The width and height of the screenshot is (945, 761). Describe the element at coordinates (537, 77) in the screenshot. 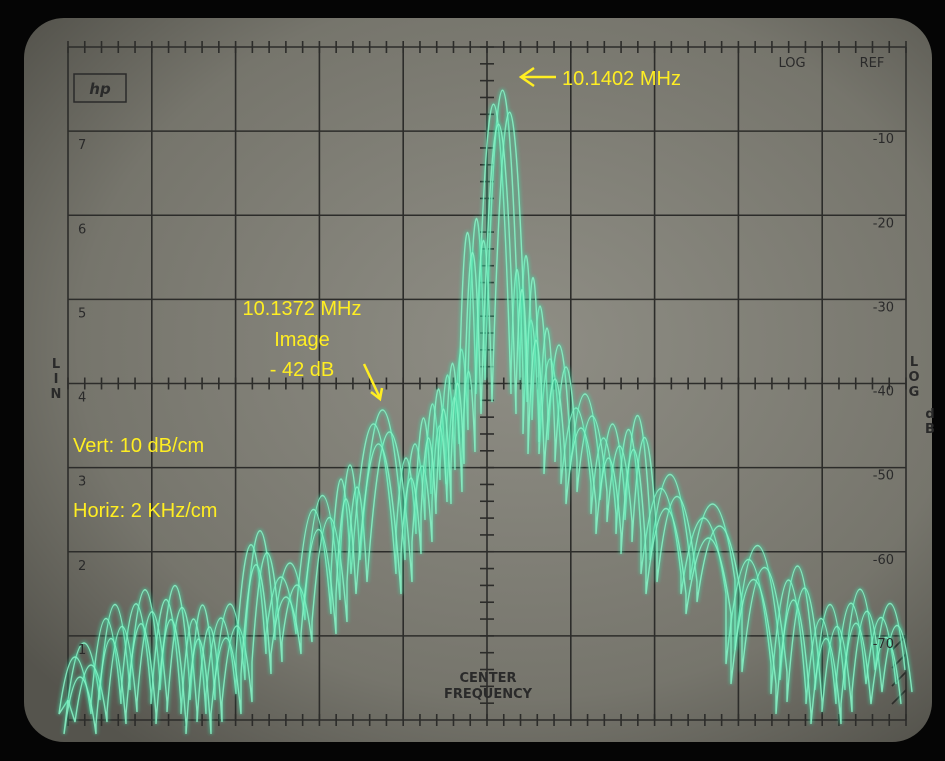

I see `main-peak-arrow` at that location.